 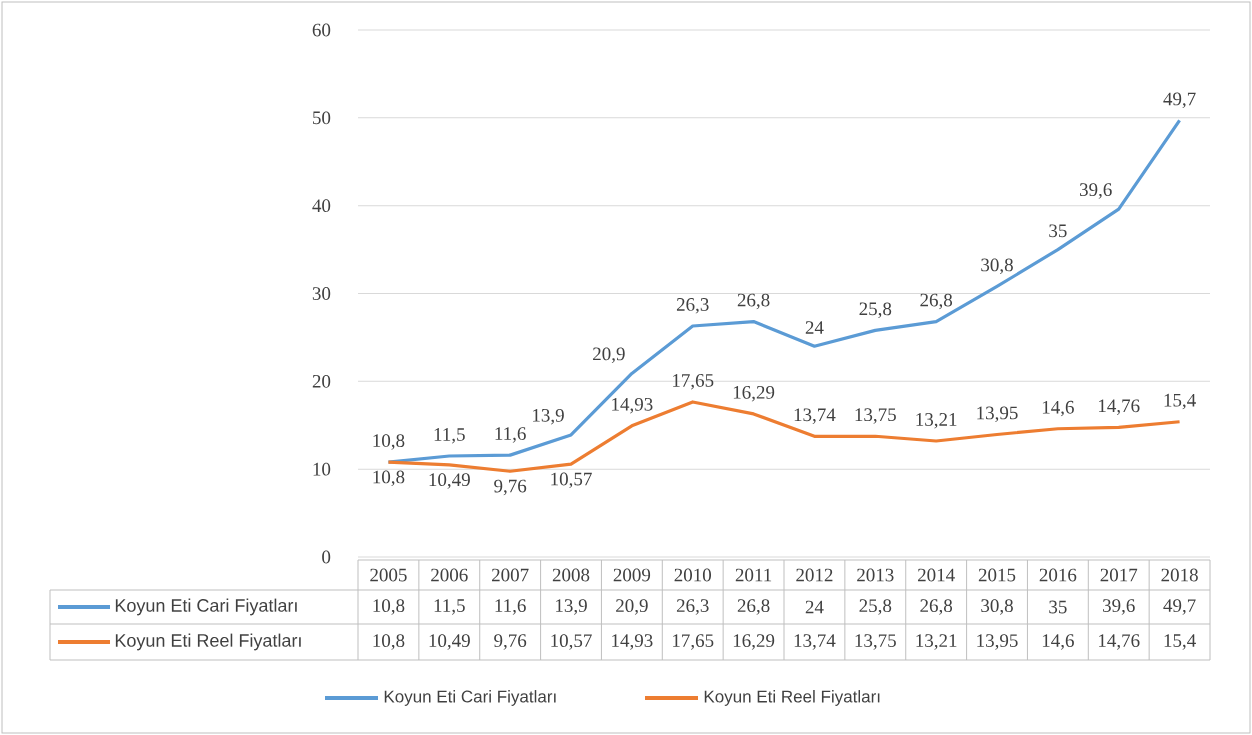 What do you see at coordinates (206, 607) in the screenshot?
I see `legend-label: Koyun Eti Cari Fiyatları` at bounding box center [206, 607].